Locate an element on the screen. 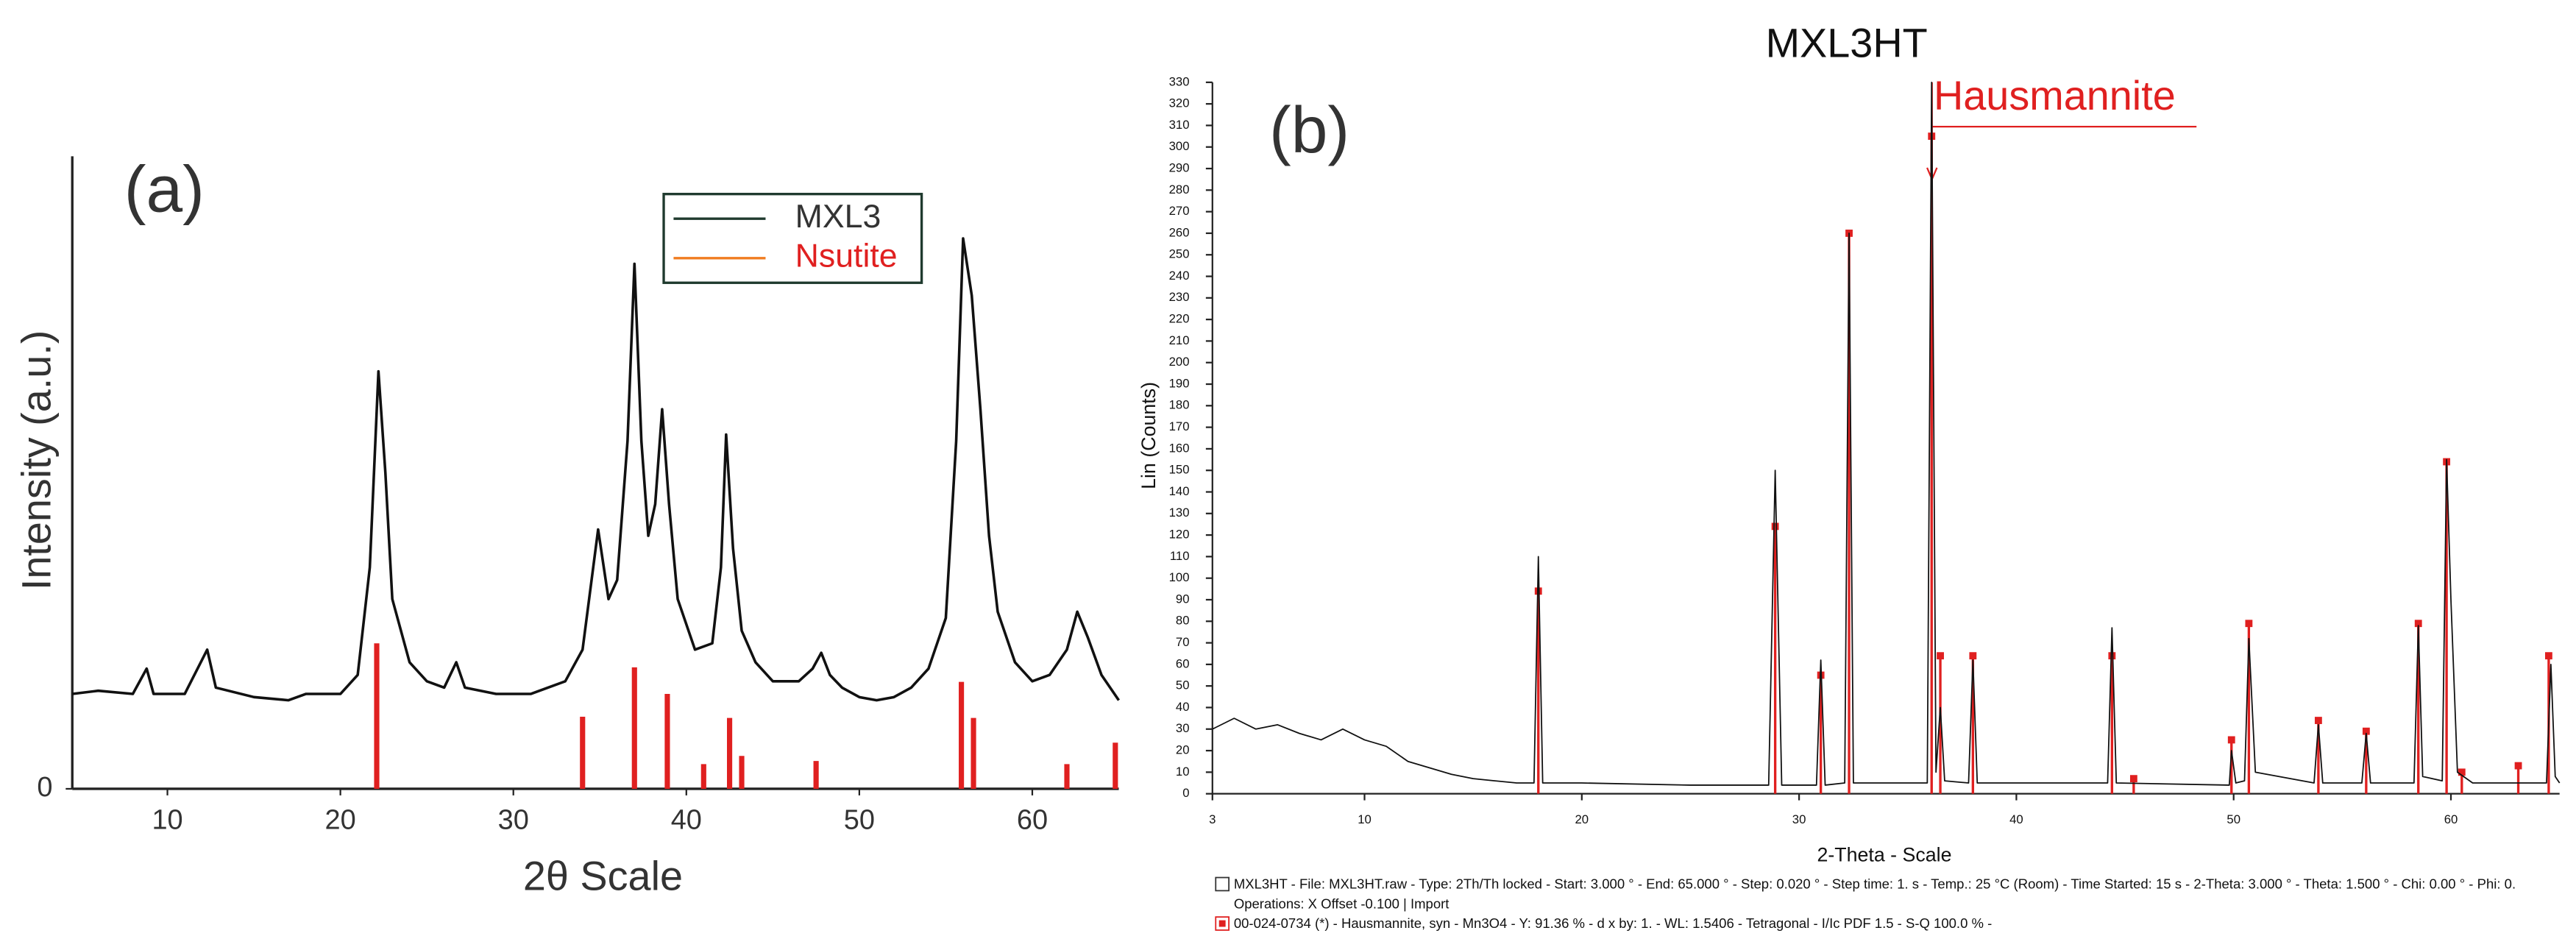 The height and width of the screenshot is (950, 2576). y-tick-label: 120 is located at coordinates (1179, 535).